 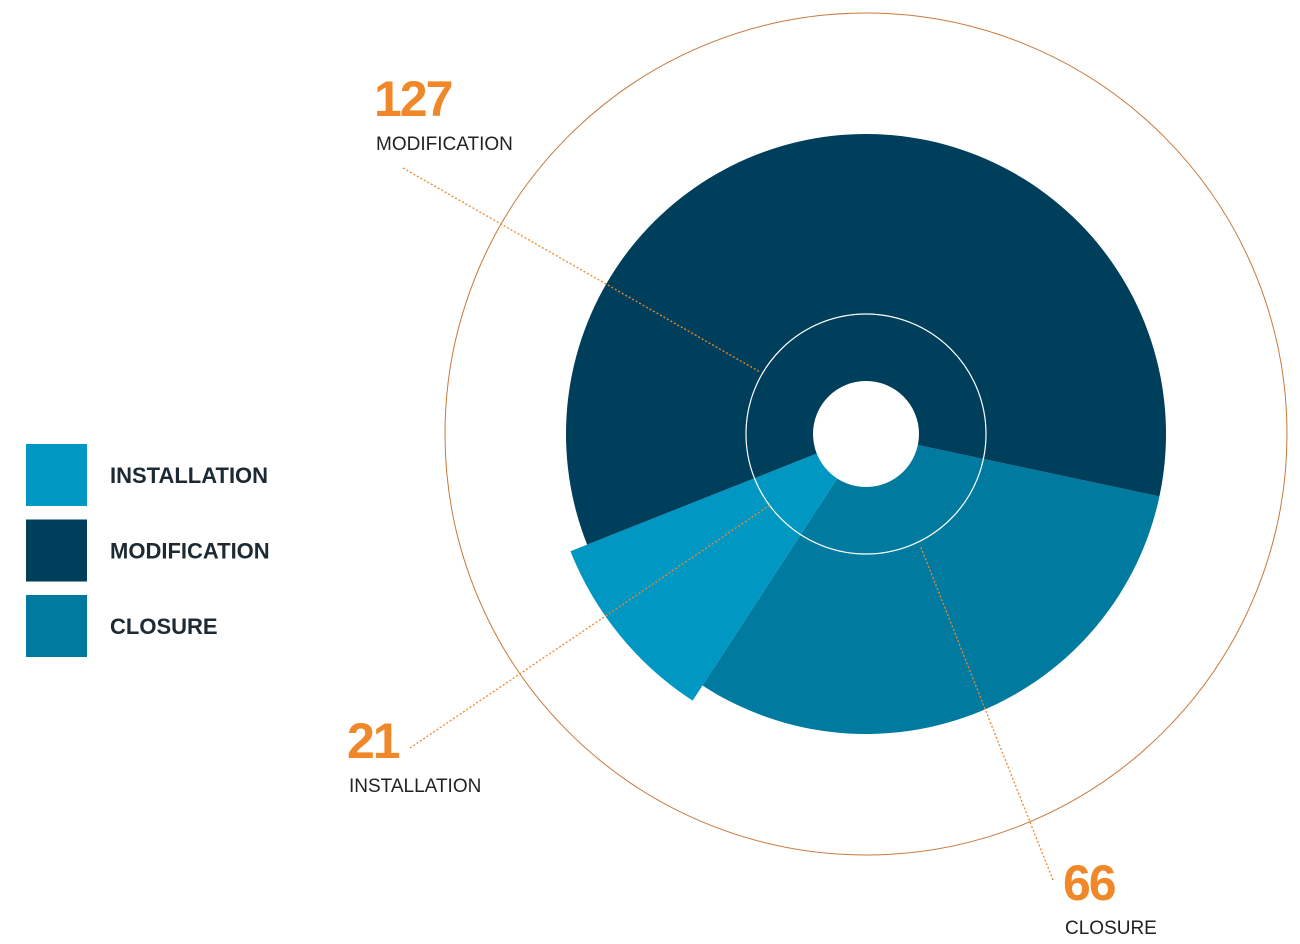 I want to click on legend-label: INSTALLATION, so click(x=189, y=475).